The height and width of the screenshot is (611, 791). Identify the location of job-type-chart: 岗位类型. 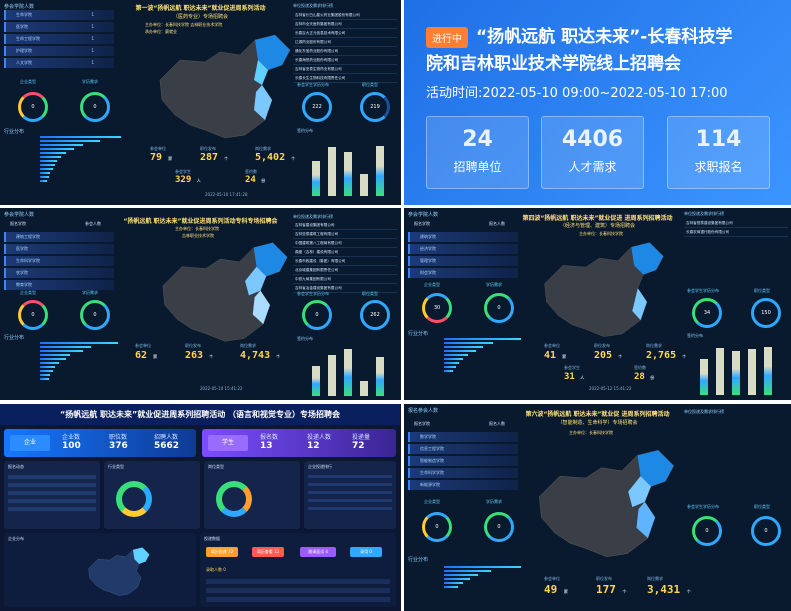
(252, 495).